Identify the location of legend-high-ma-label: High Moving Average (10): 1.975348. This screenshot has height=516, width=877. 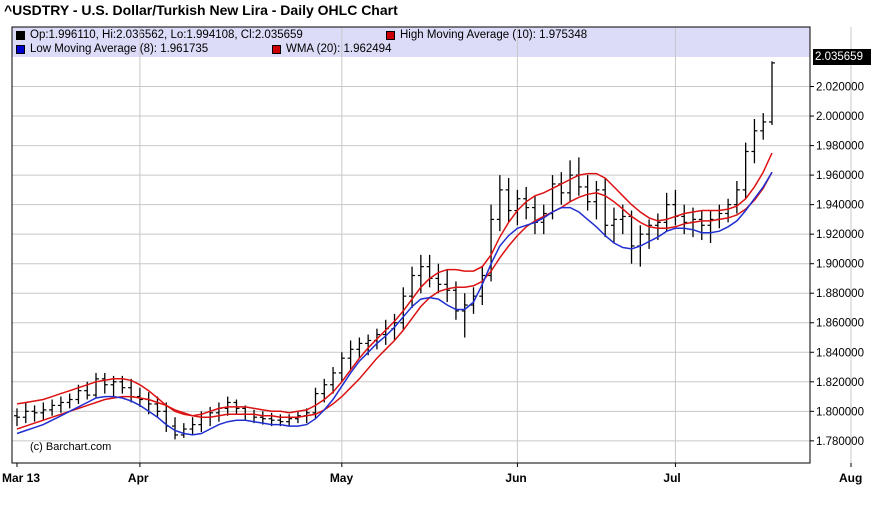
(494, 35).